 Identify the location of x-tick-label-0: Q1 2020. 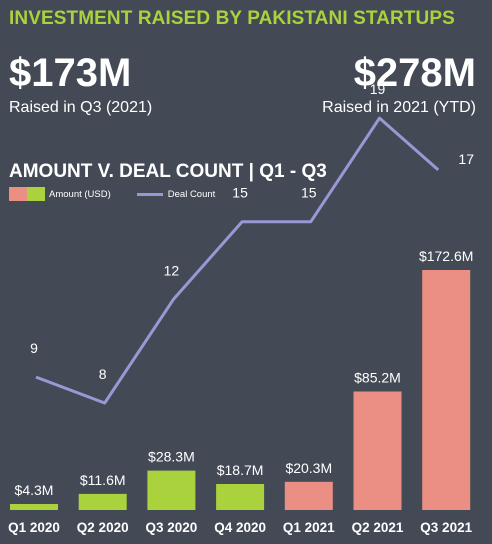
(34, 527).